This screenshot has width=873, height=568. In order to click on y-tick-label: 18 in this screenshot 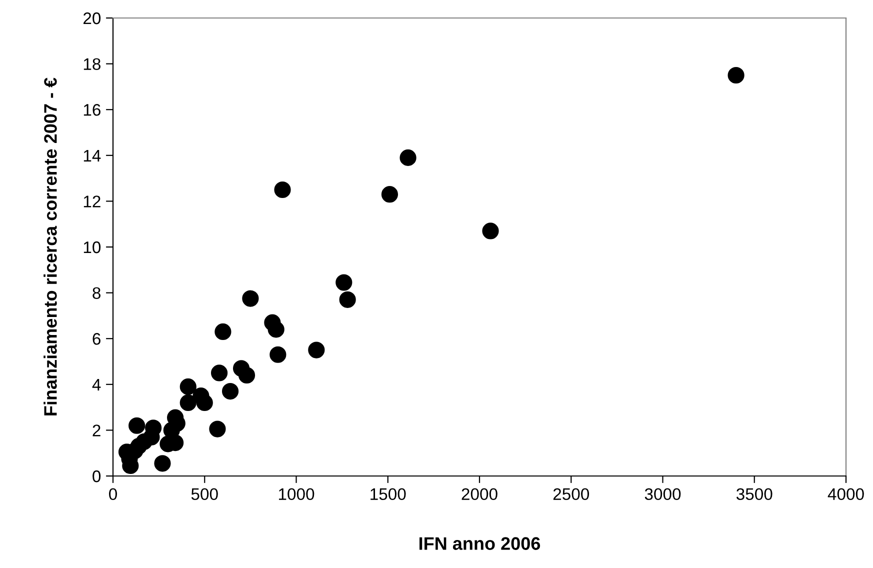, I will do `click(92, 64)`.